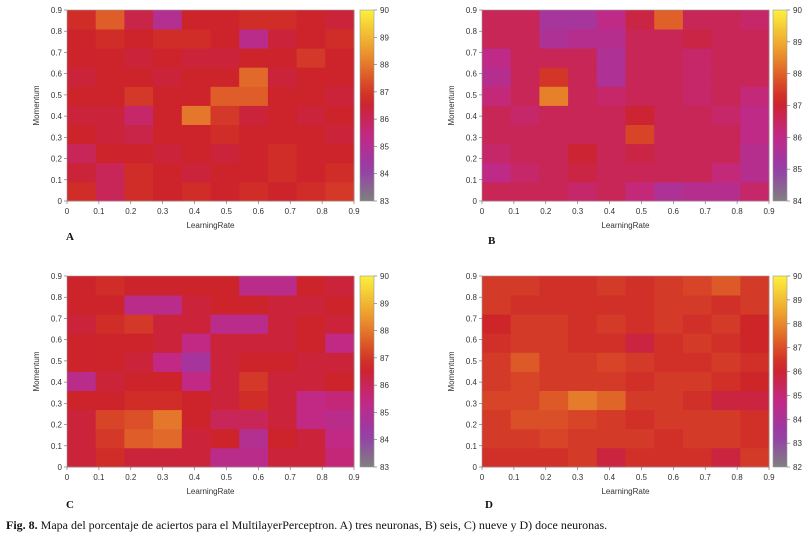 This screenshot has height=539, width=812. Describe the element at coordinates (492, 241) in the screenshot. I see `panel-letter: B` at that location.